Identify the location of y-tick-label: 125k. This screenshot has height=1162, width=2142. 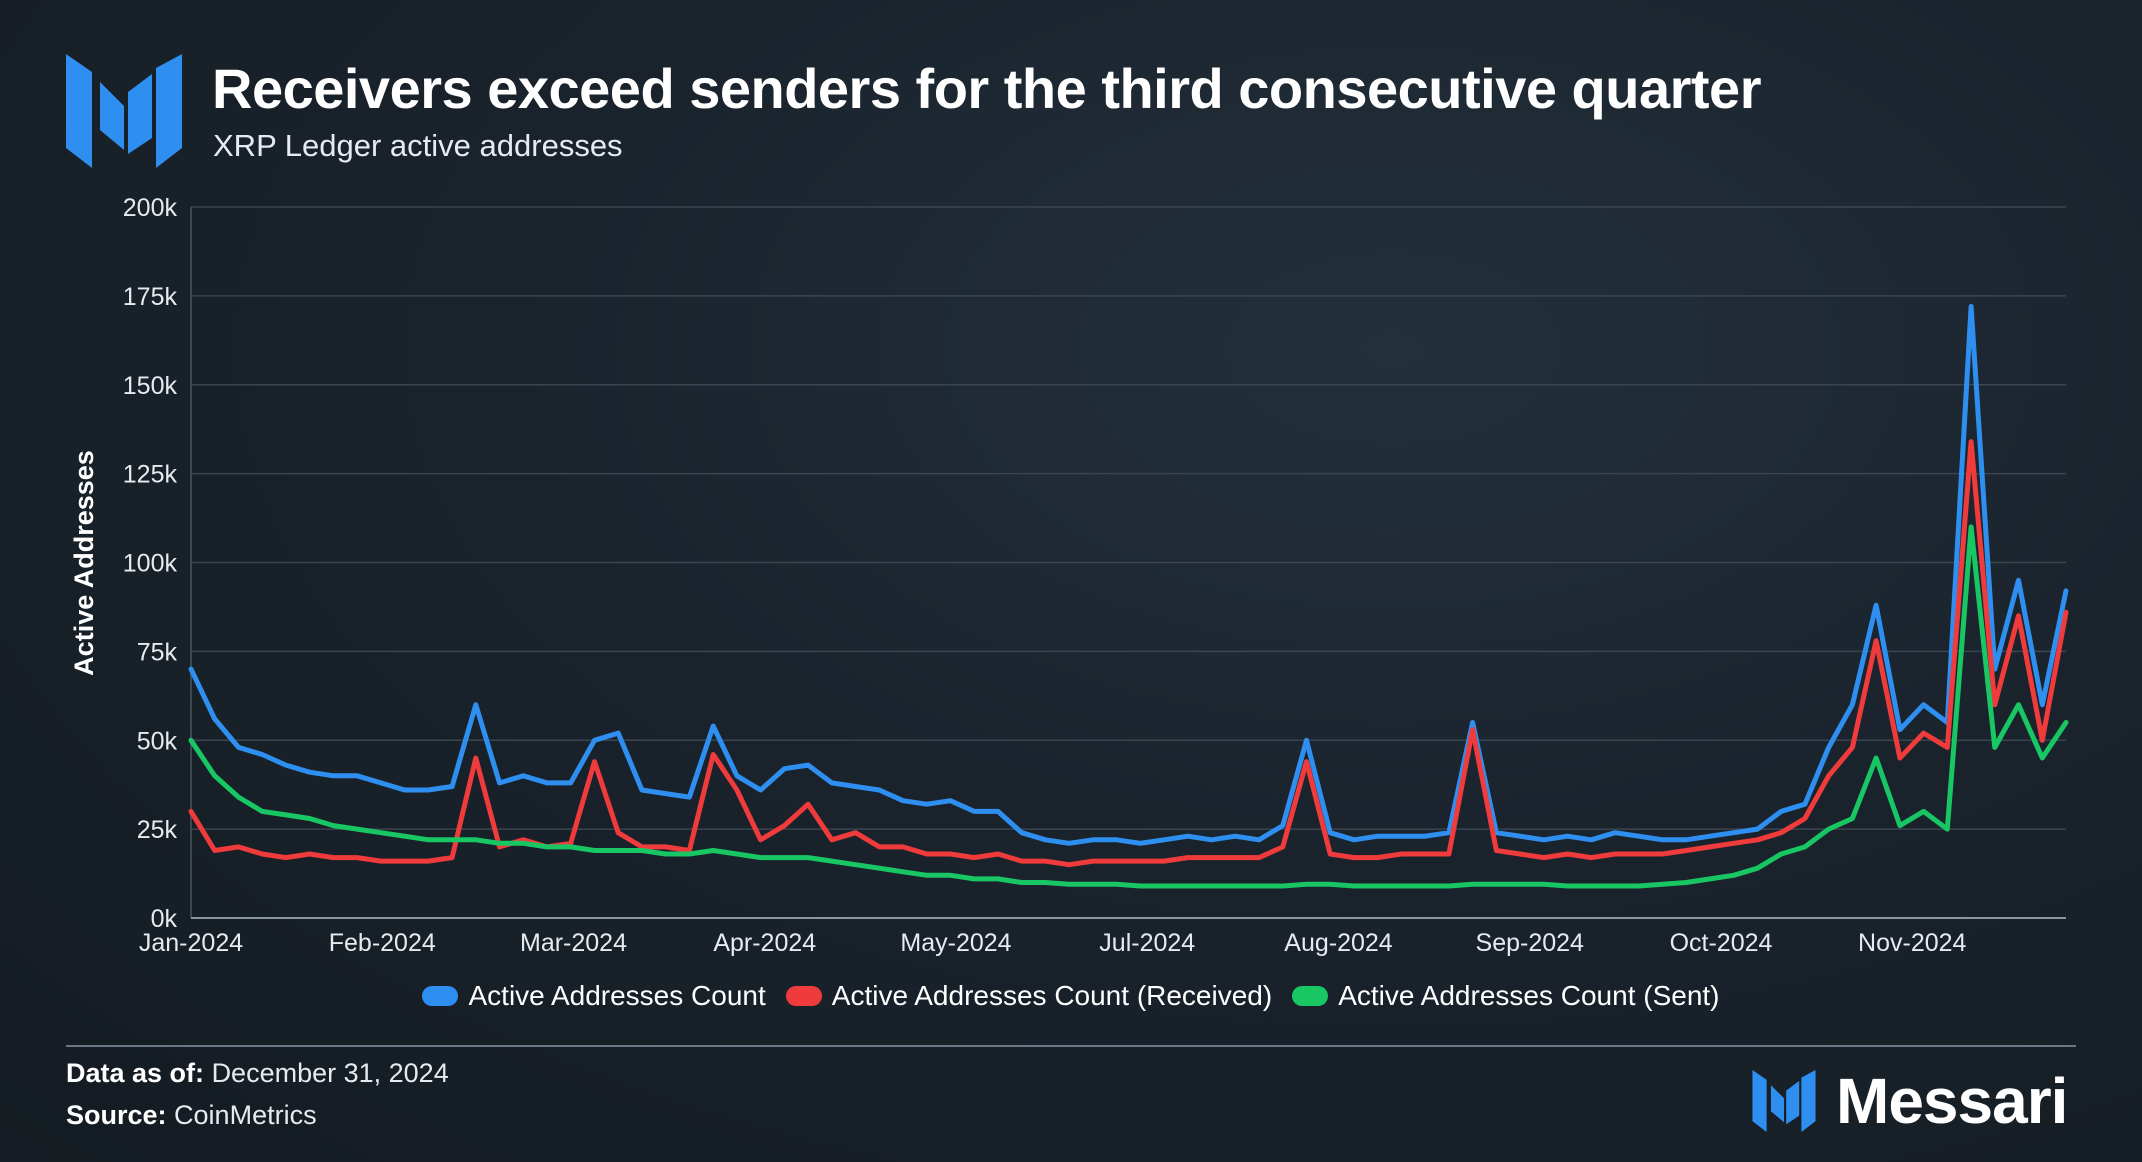
(150, 475).